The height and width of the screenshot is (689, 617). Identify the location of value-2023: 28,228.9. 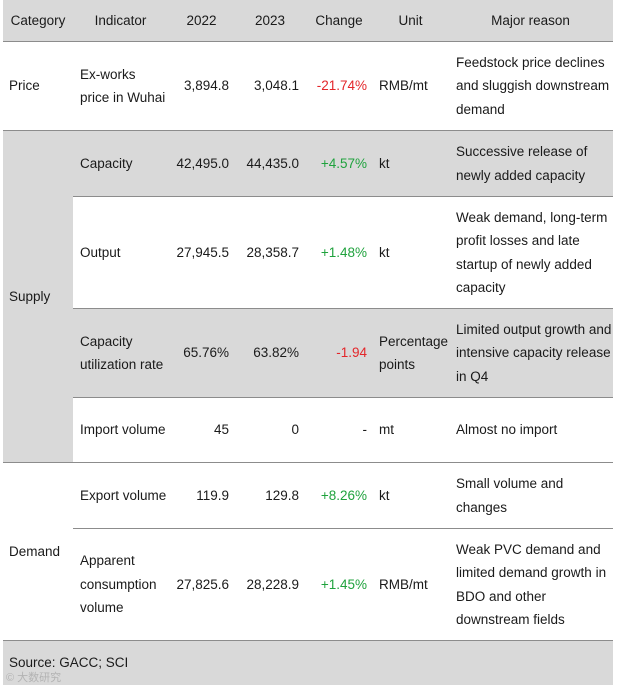
(272, 584).